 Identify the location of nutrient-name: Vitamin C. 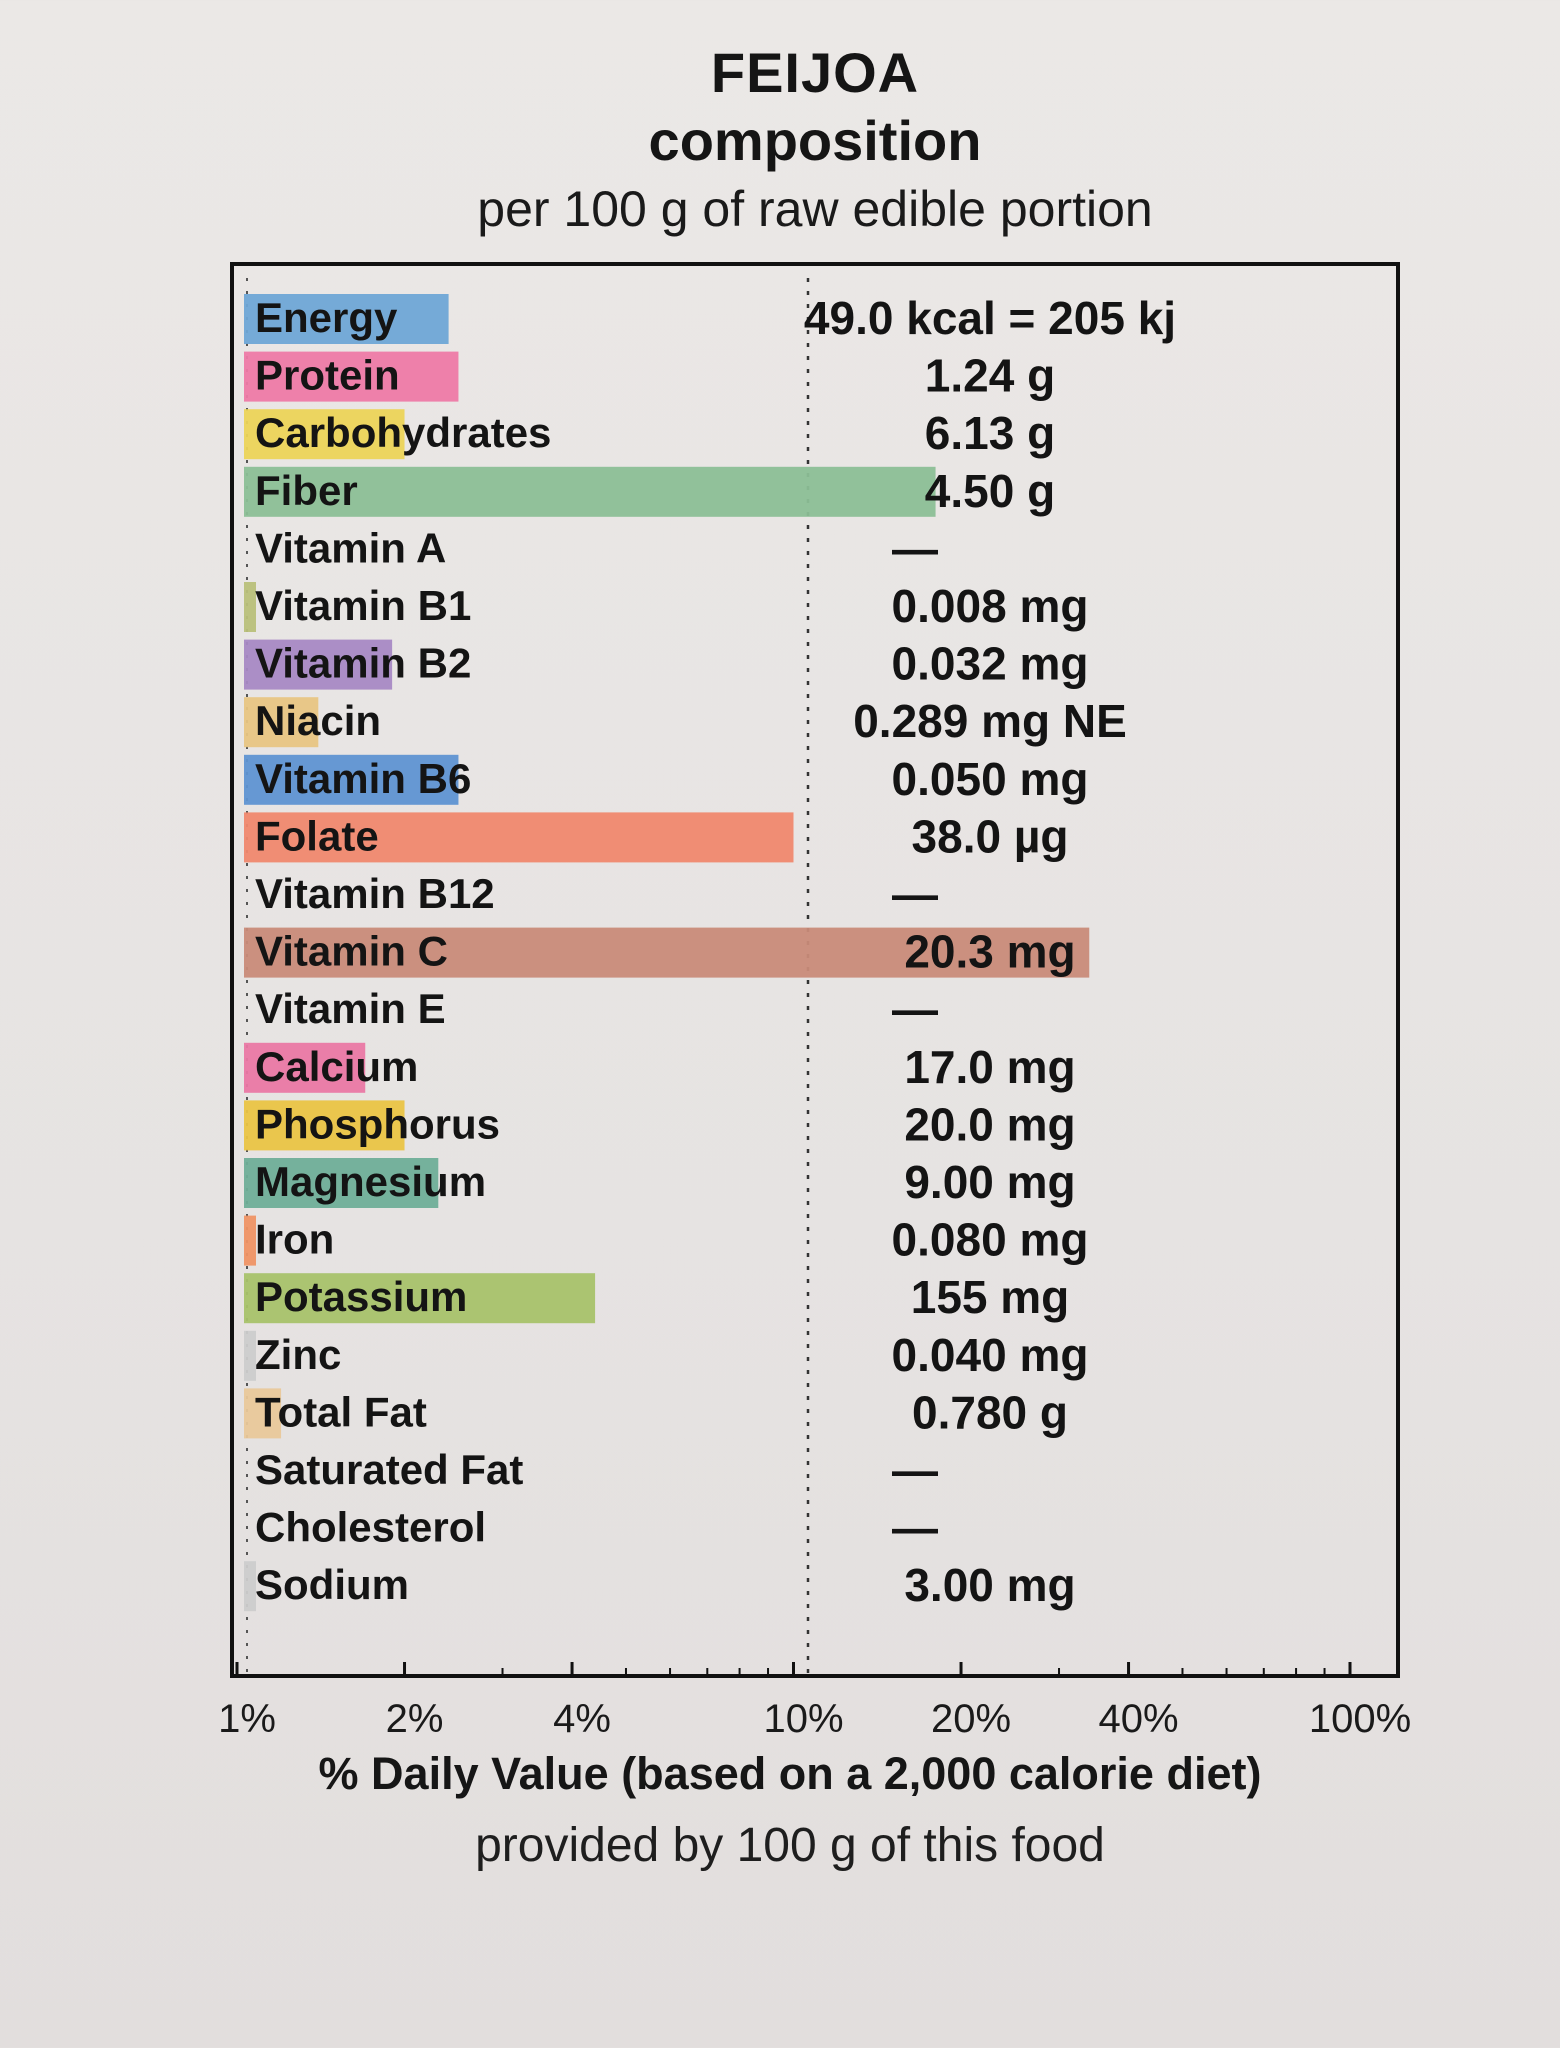
(351, 951).